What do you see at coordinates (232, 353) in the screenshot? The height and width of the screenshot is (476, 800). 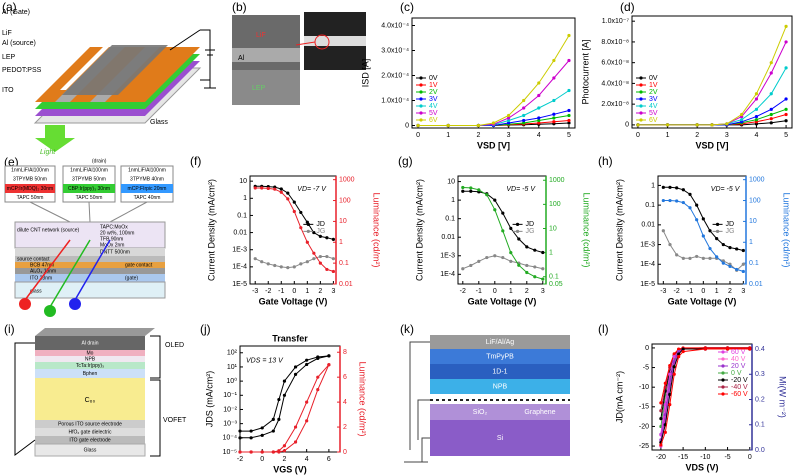 I see `y-tick-label: 10²` at bounding box center [232, 353].